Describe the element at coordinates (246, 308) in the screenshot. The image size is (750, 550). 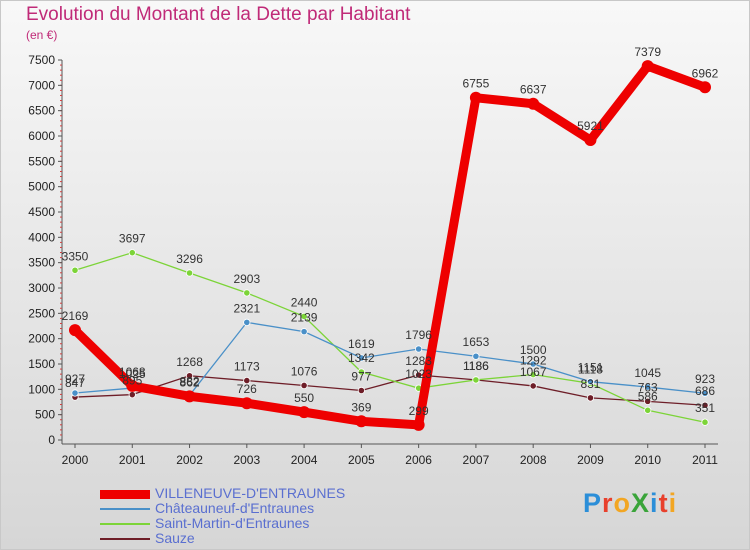
I see `data-label: 2321` at that location.